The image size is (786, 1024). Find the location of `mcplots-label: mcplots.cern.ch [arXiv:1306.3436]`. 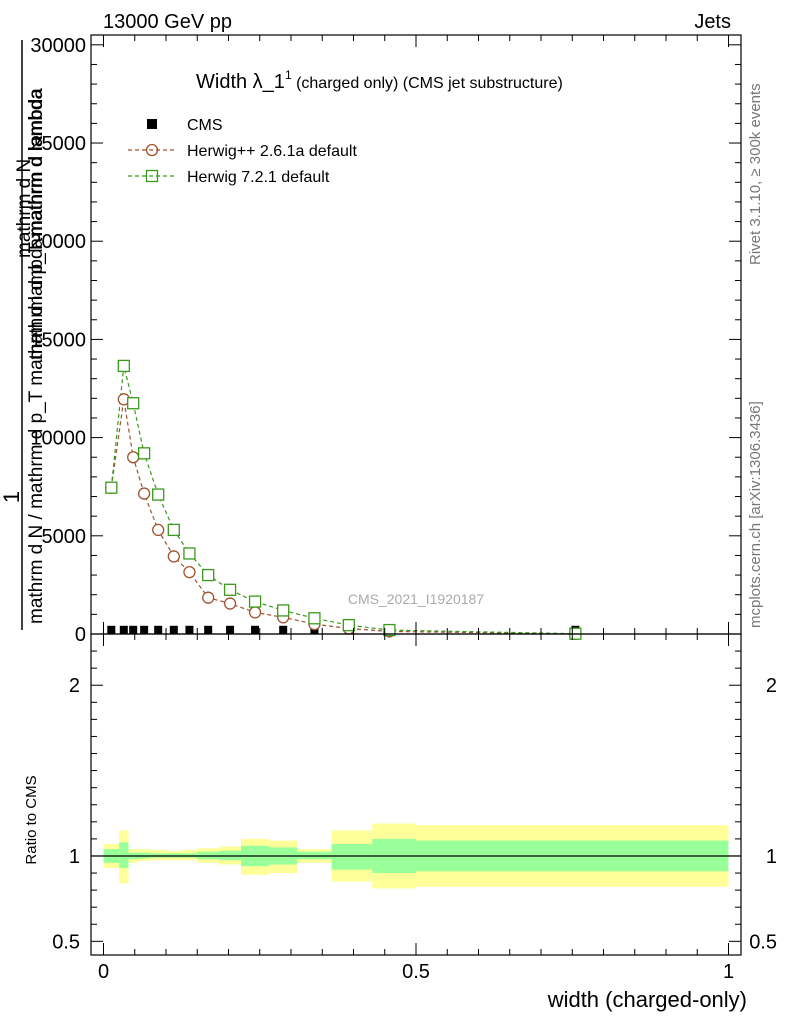

mcplots-label: mcplots.cern.ch [arXiv:1306.3436] is located at coordinates (755, 514).